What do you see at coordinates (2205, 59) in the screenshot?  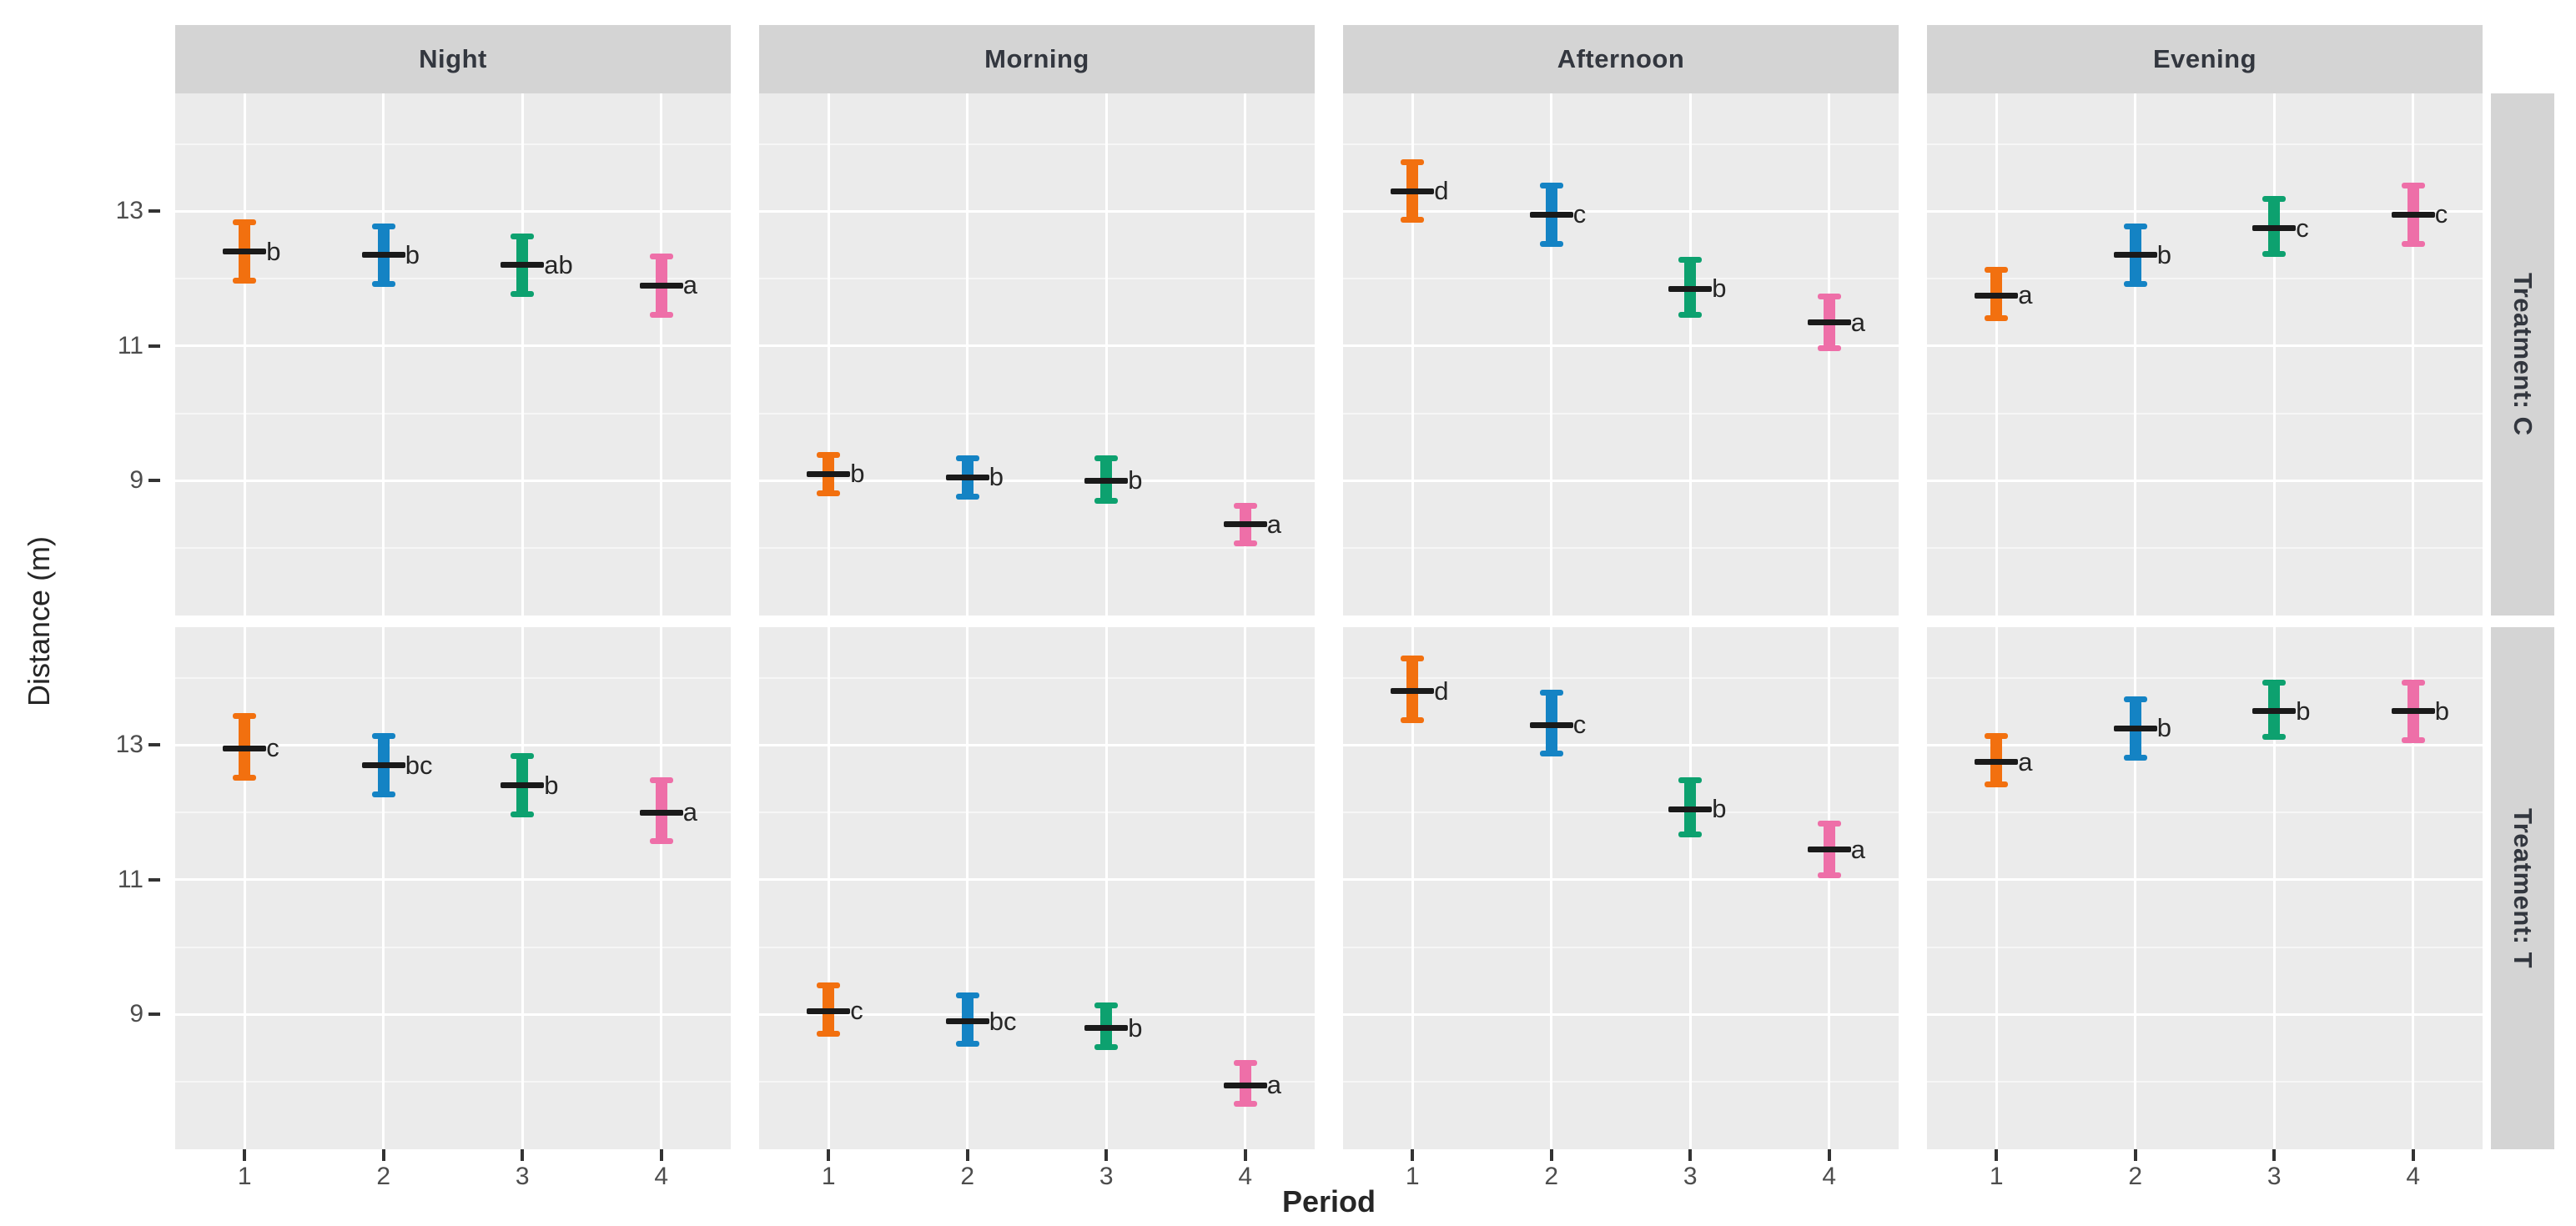 I see `facet-strip-evening: Evening` at bounding box center [2205, 59].